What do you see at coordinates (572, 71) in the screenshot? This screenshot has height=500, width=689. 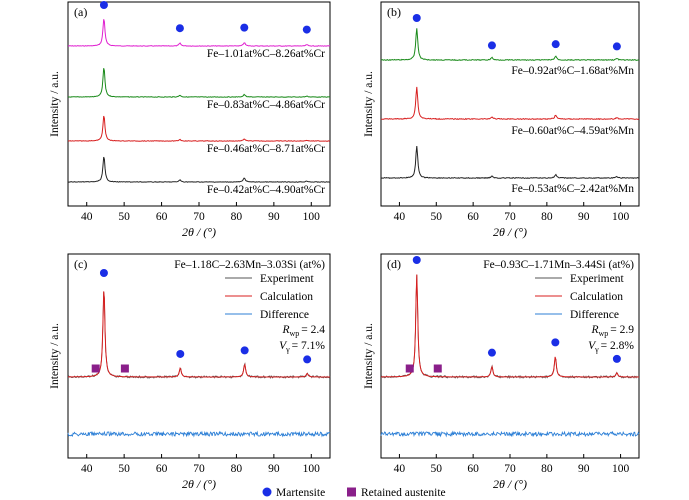 I see `series-label: Fe–0.92at%C–1.68at%Mn` at bounding box center [572, 71].